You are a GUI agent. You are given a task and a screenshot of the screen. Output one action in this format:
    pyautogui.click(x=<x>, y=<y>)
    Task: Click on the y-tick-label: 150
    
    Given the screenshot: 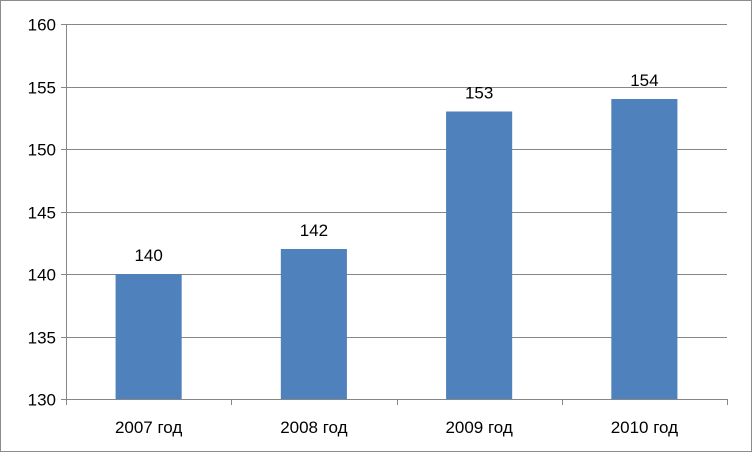 What is the action you would take?
    pyautogui.click(x=42, y=150)
    